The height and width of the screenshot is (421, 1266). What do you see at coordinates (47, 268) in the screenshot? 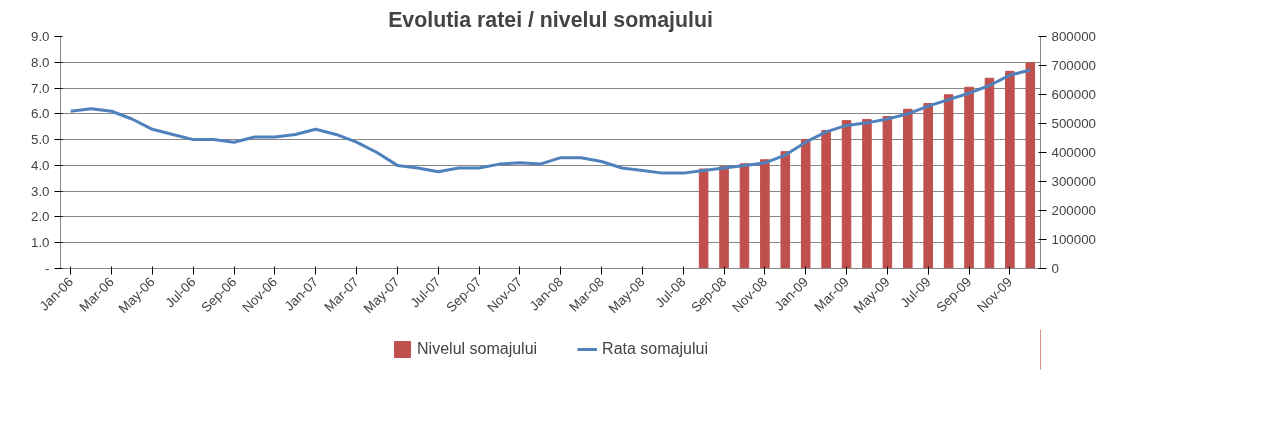
I see `y-tick-label: -` at bounding box center [47, 268].